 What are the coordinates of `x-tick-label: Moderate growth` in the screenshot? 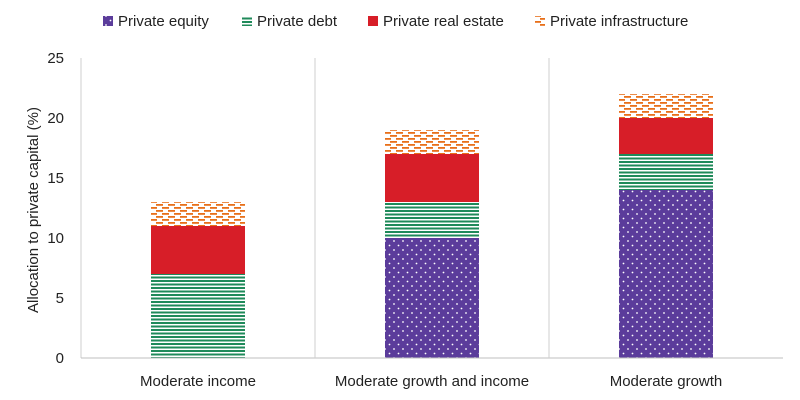 It's located at (666, 381).